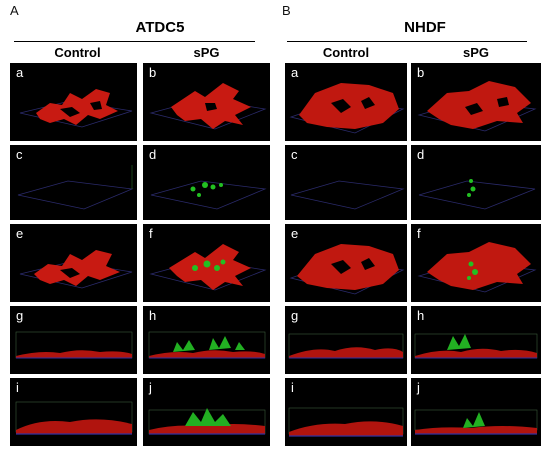 The width and height of the screenshot is (550, 476). Describe the element at coordinates (476, 340) in the screenshot. I see `image-nhdf-spg-h: h` at that location.